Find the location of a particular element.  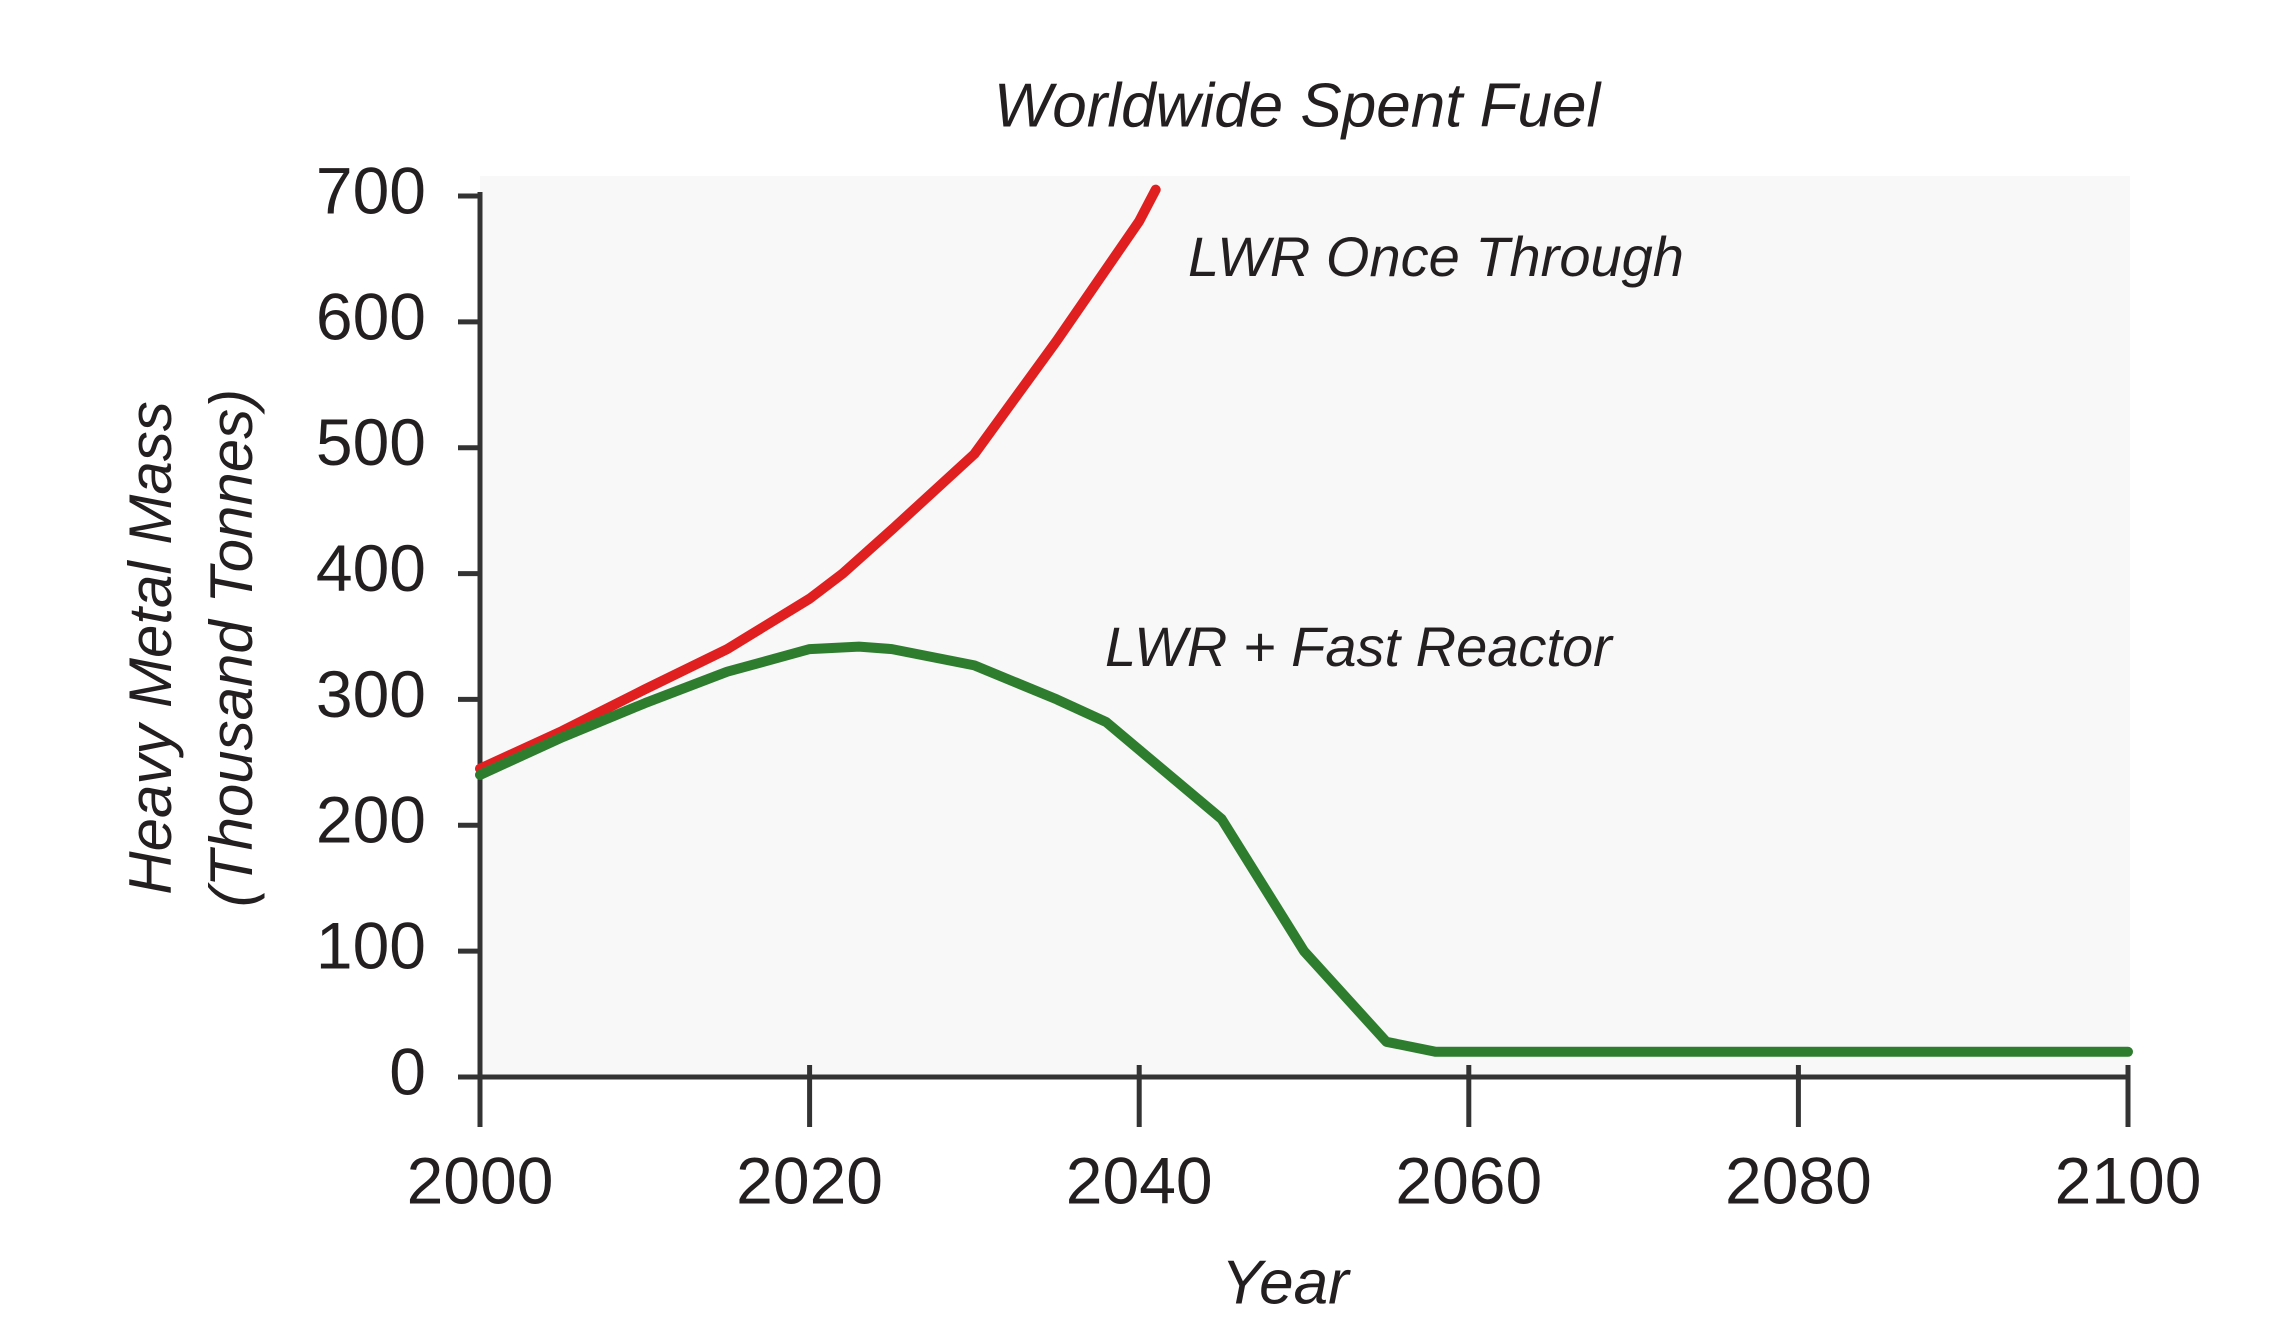

y-tick-label: 400 is located at coordinates (371, 568).